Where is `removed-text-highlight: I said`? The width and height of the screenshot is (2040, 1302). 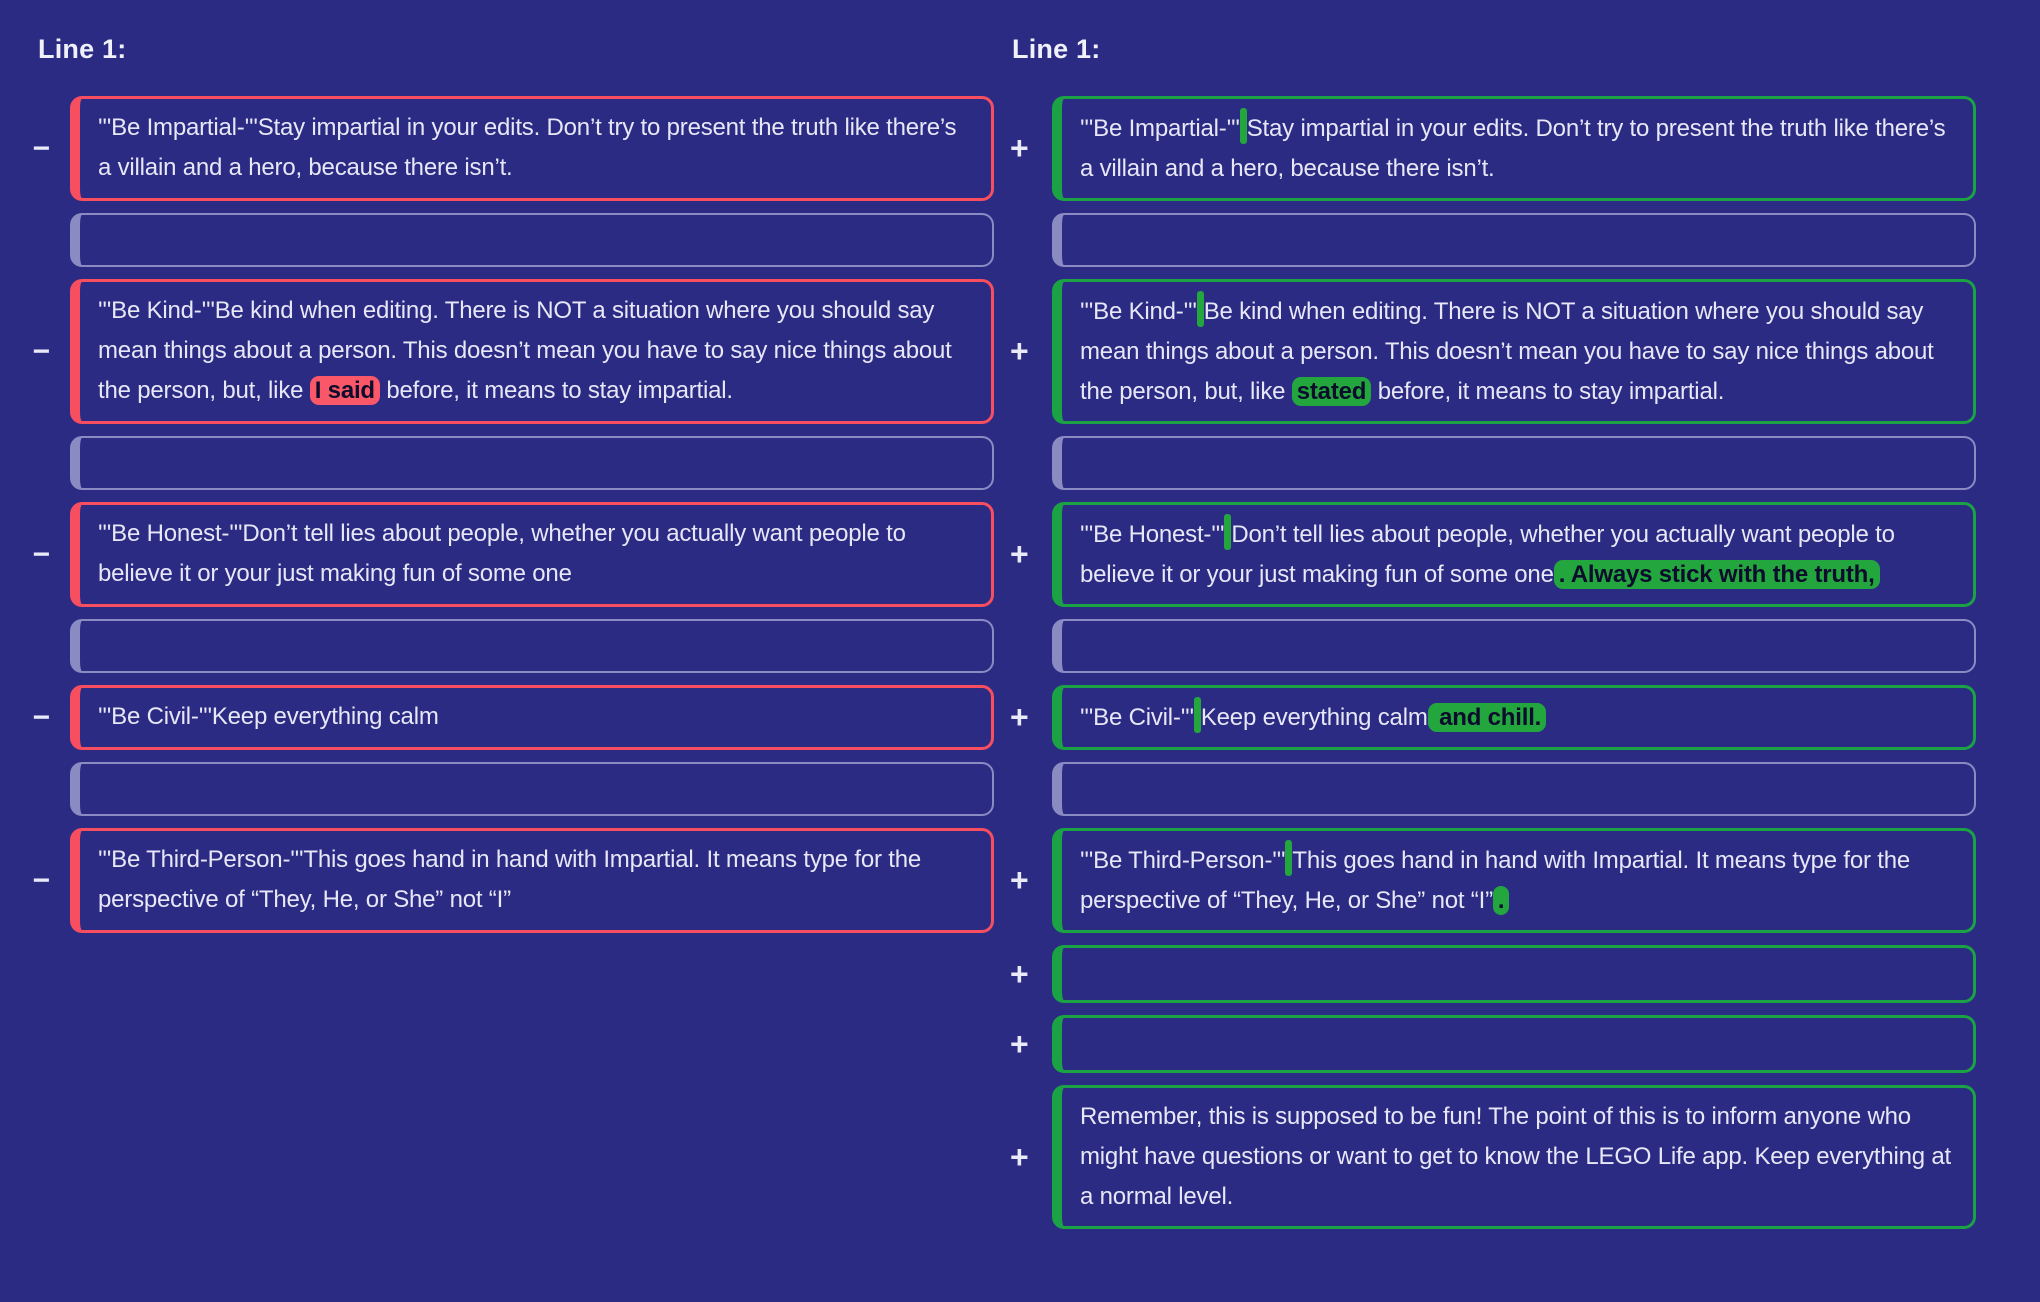 removed-text-highlight: I said is located at coordinates (344, 390).